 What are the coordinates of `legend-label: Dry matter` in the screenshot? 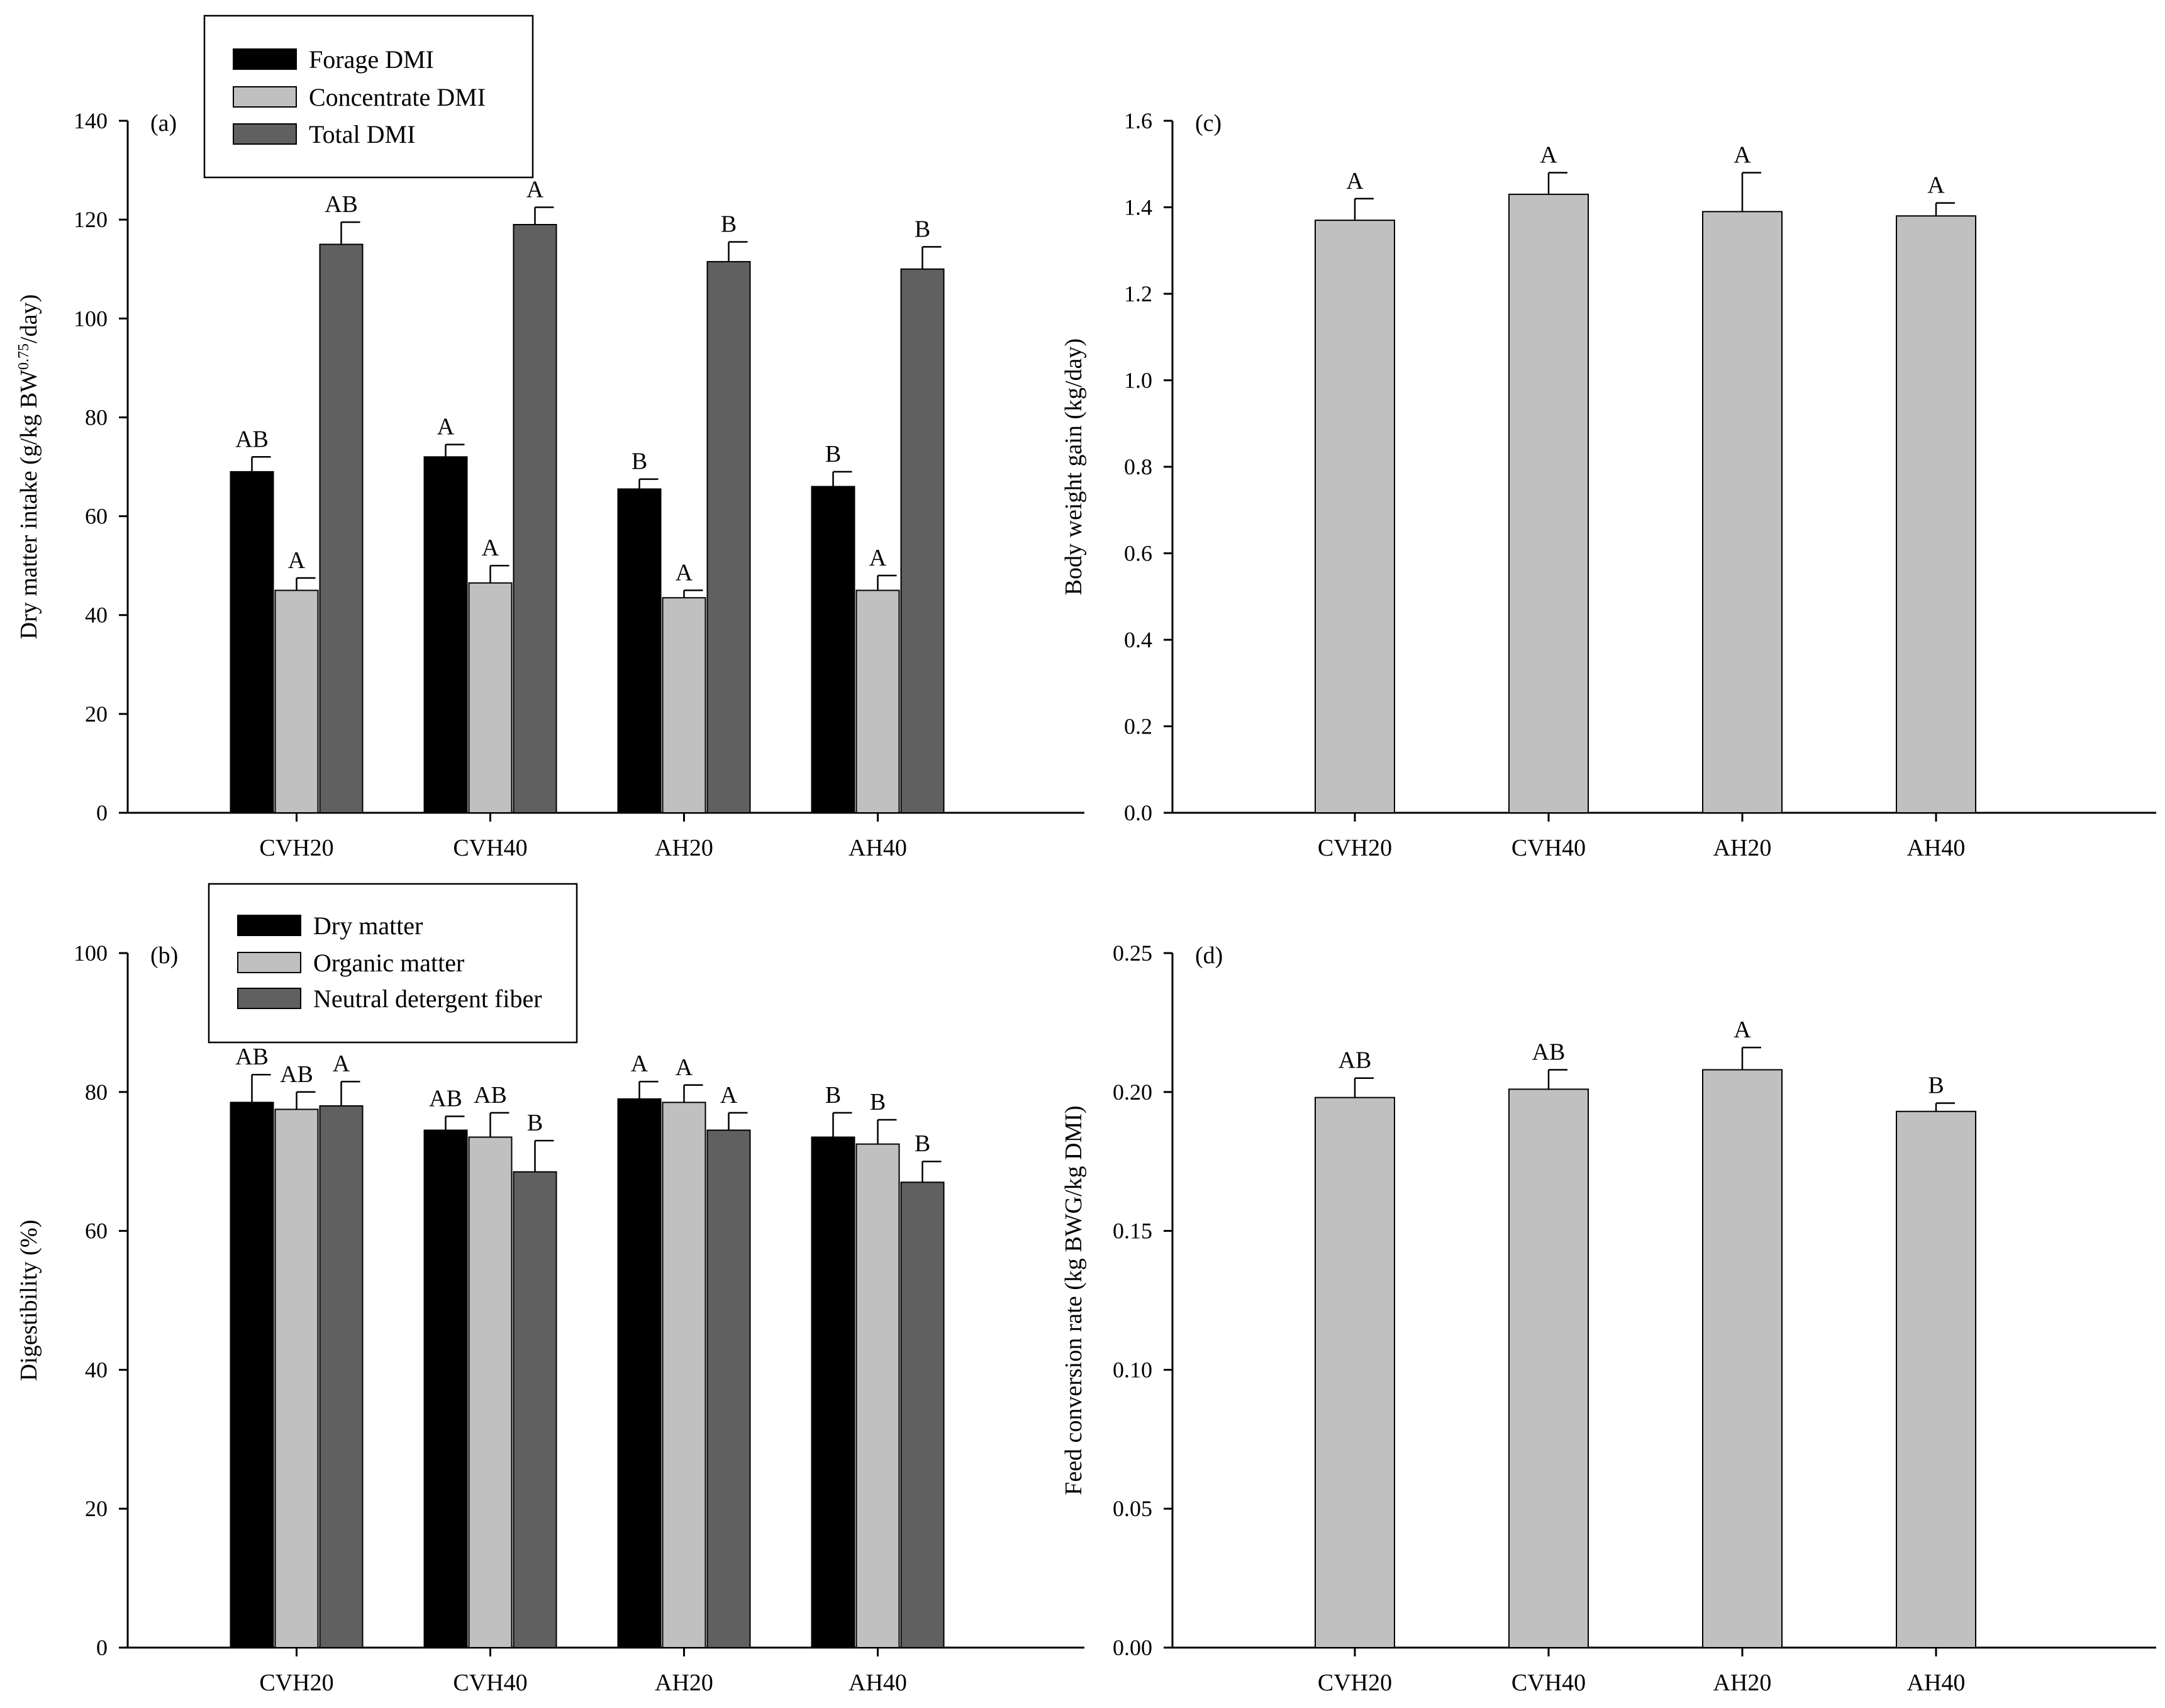 It's located at (368, 926).